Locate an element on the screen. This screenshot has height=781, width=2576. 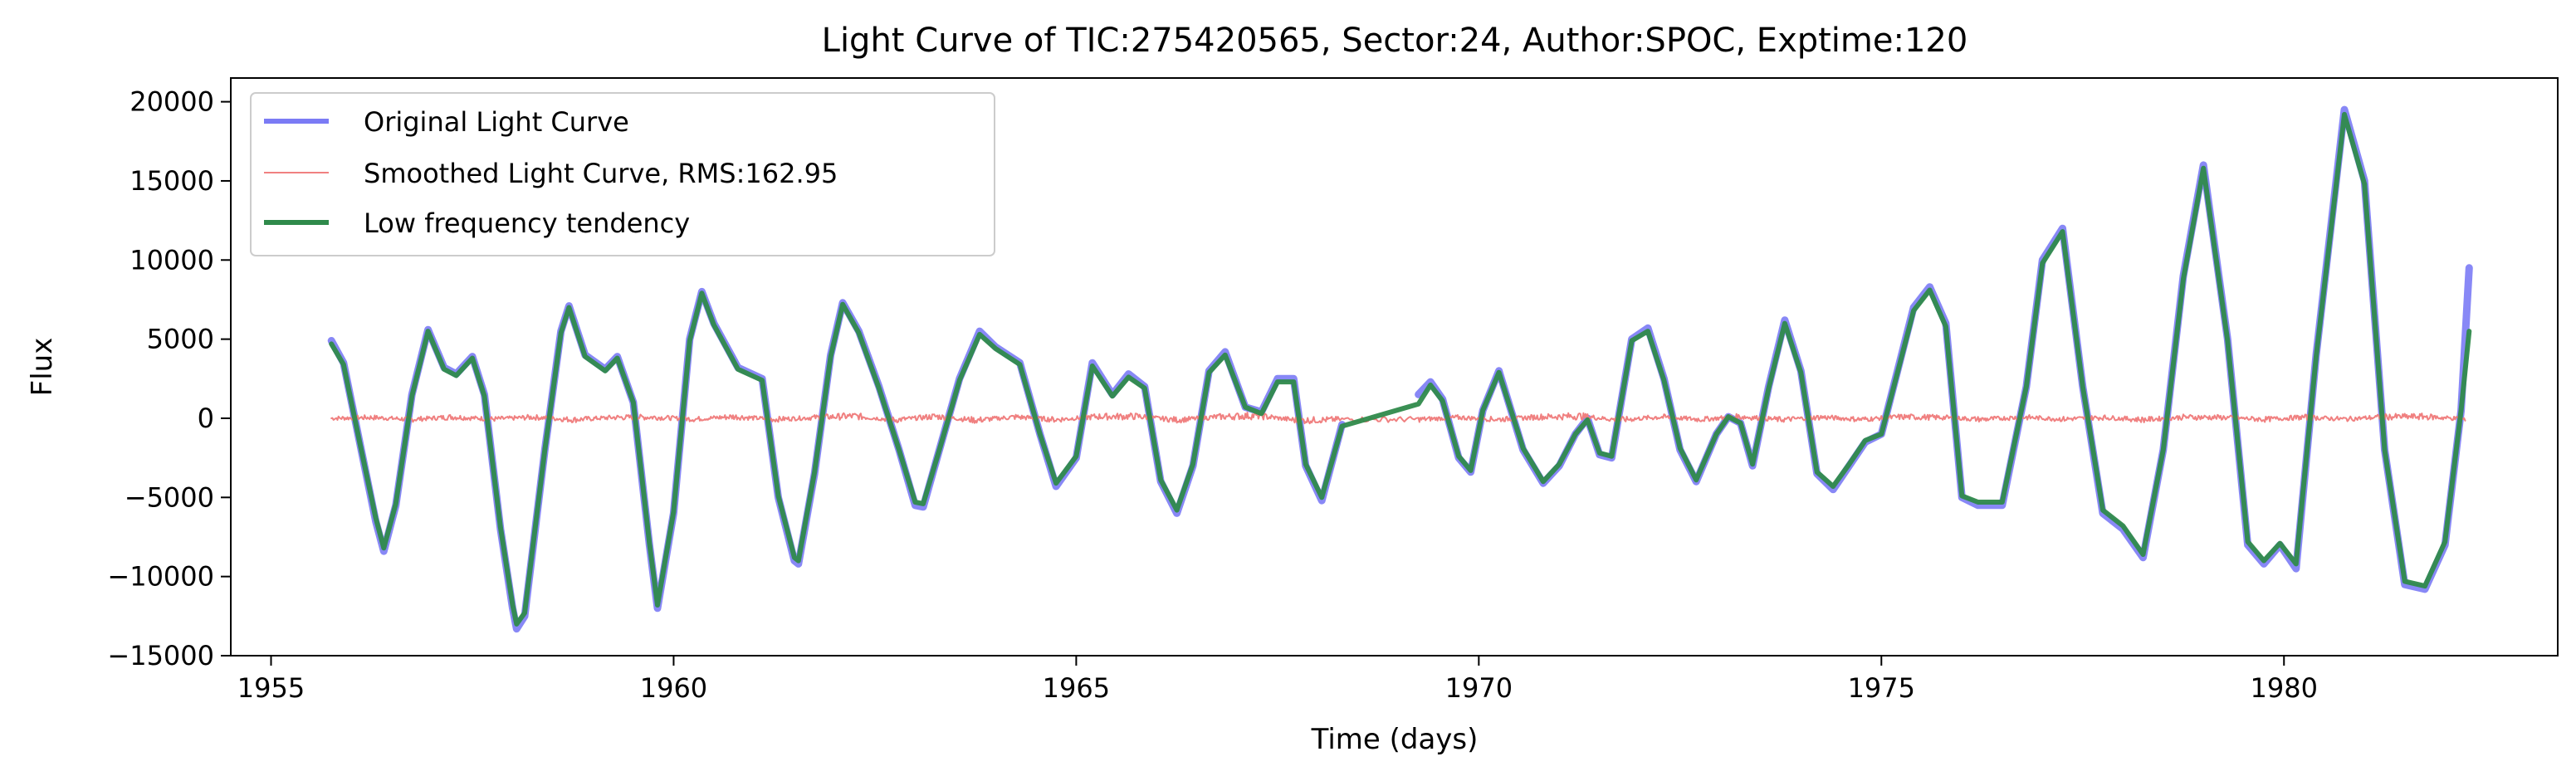
x-tick-label: 1970 is located at coordinates (1479, 688).